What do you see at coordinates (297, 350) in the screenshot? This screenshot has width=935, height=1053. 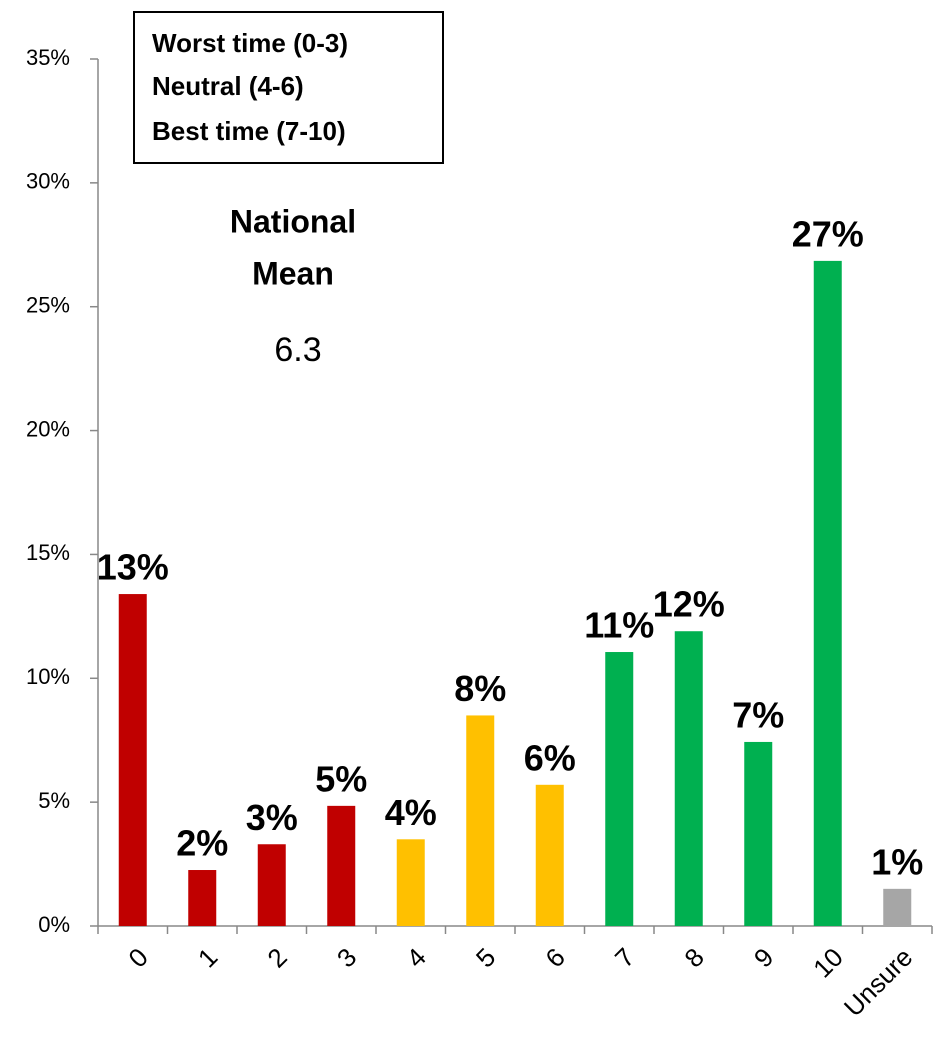 I see `annotation-value: 6.3` at bounding box center [297, 350].